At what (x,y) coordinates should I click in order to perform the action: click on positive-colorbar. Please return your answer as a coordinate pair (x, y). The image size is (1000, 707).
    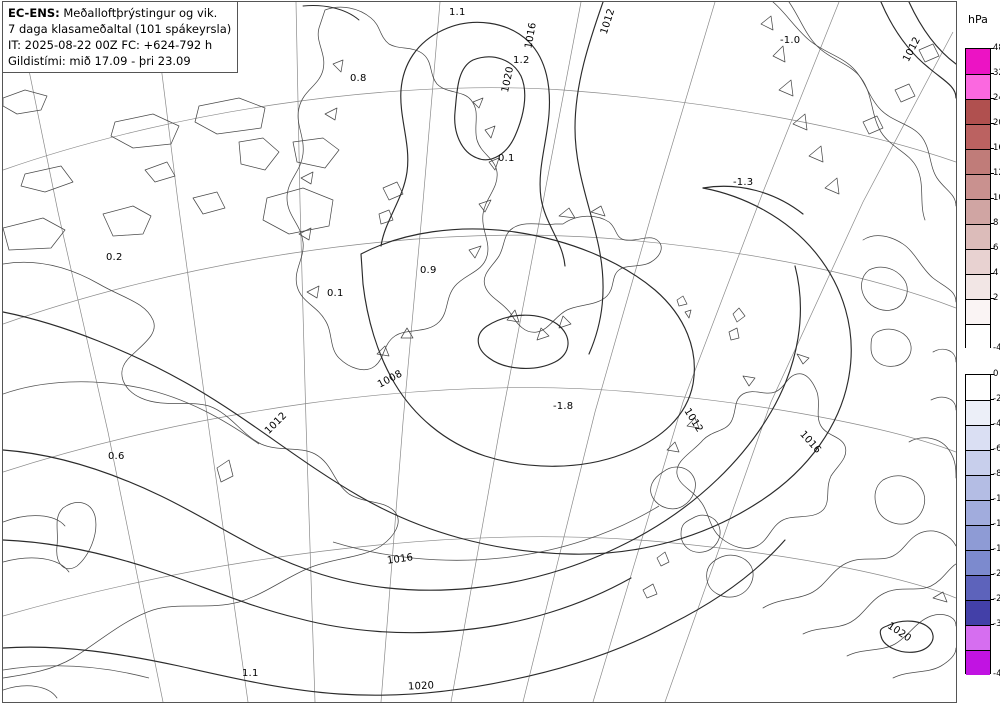
    Looking at the image, I should click on (978, 198).